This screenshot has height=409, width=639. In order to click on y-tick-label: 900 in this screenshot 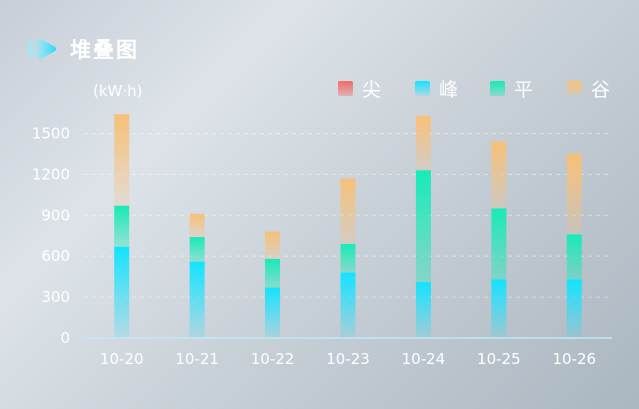, I will do `click(55, 215)`.